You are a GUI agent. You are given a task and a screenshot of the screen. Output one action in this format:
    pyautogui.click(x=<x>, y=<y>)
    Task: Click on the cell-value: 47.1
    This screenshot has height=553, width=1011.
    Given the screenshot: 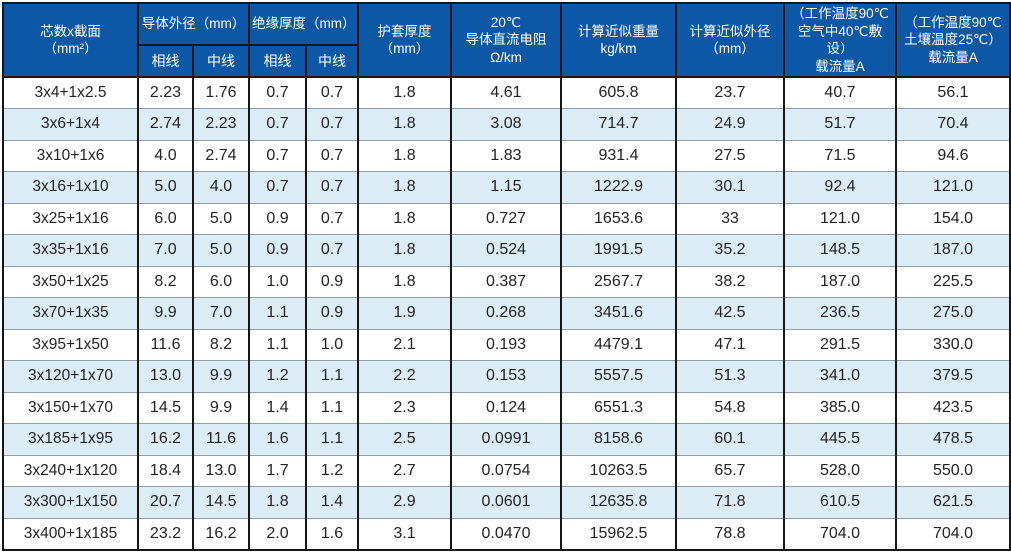 What is the action you would take?
    pyautogui.click(x=730, y=345)
    